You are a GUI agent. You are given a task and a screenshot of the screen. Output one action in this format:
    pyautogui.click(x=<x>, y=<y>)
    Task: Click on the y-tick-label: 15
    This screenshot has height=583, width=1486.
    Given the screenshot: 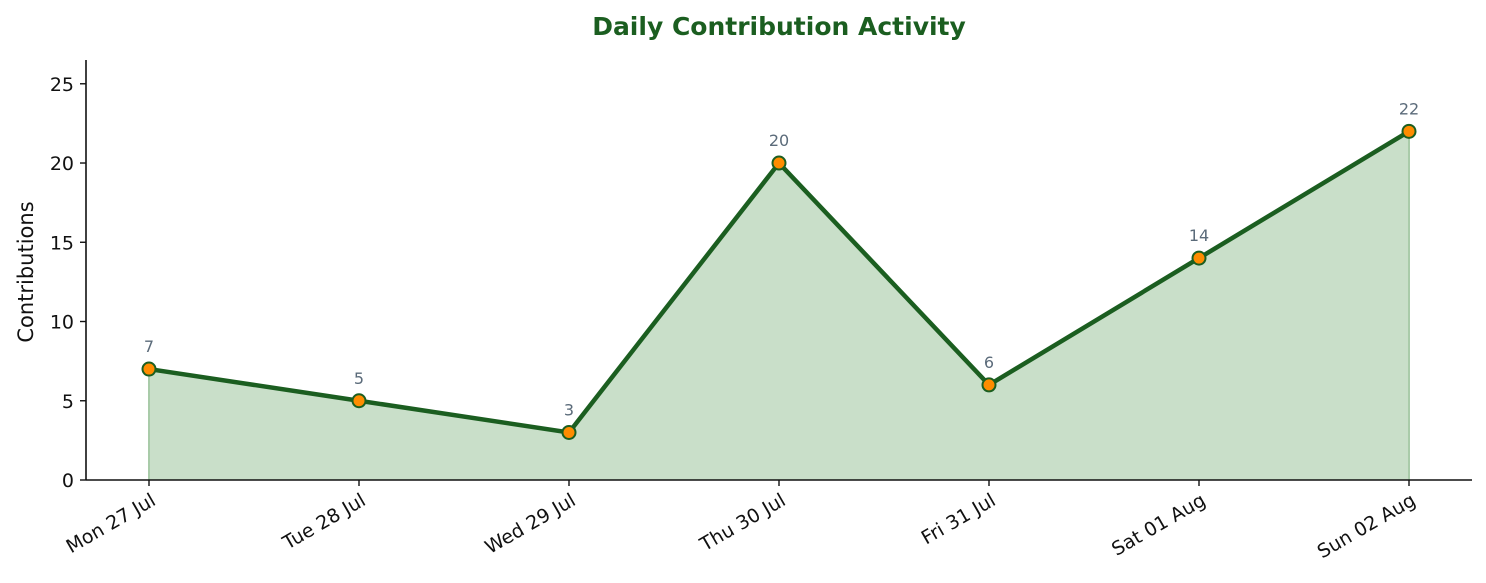 What is the action you would take?
    pyautogui.click(x=62, y=243)
    